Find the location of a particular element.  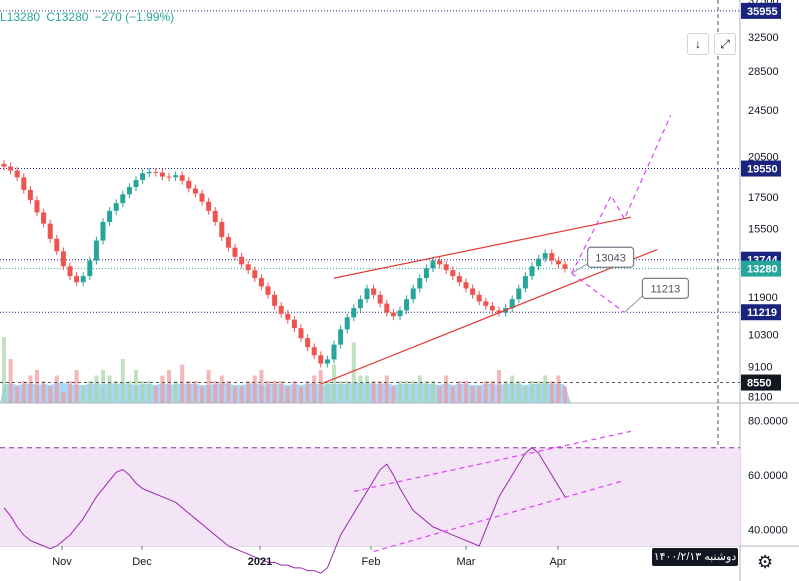

price-tick: 10300 is located at coordinates (763, 335).